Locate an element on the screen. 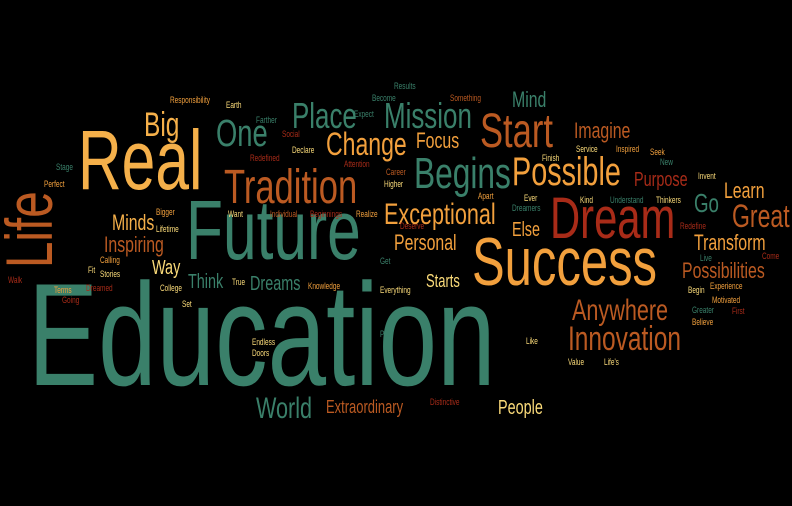 Image resolution: width=792 pixels, height=506 pixels. word-believe: Believe is located at coordinates (703, 322).